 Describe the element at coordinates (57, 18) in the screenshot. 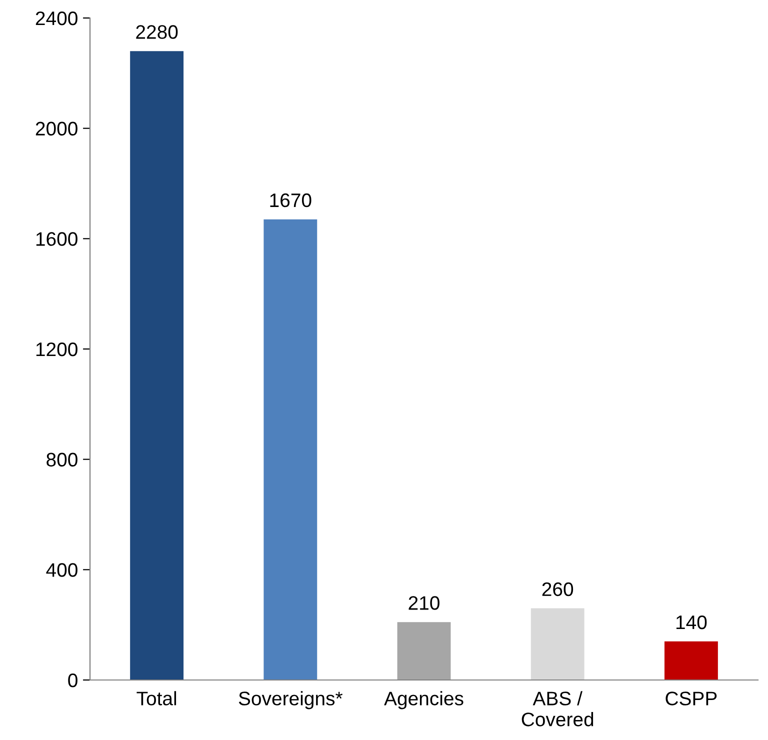

I see `y-tick-label: 2400` at that location.